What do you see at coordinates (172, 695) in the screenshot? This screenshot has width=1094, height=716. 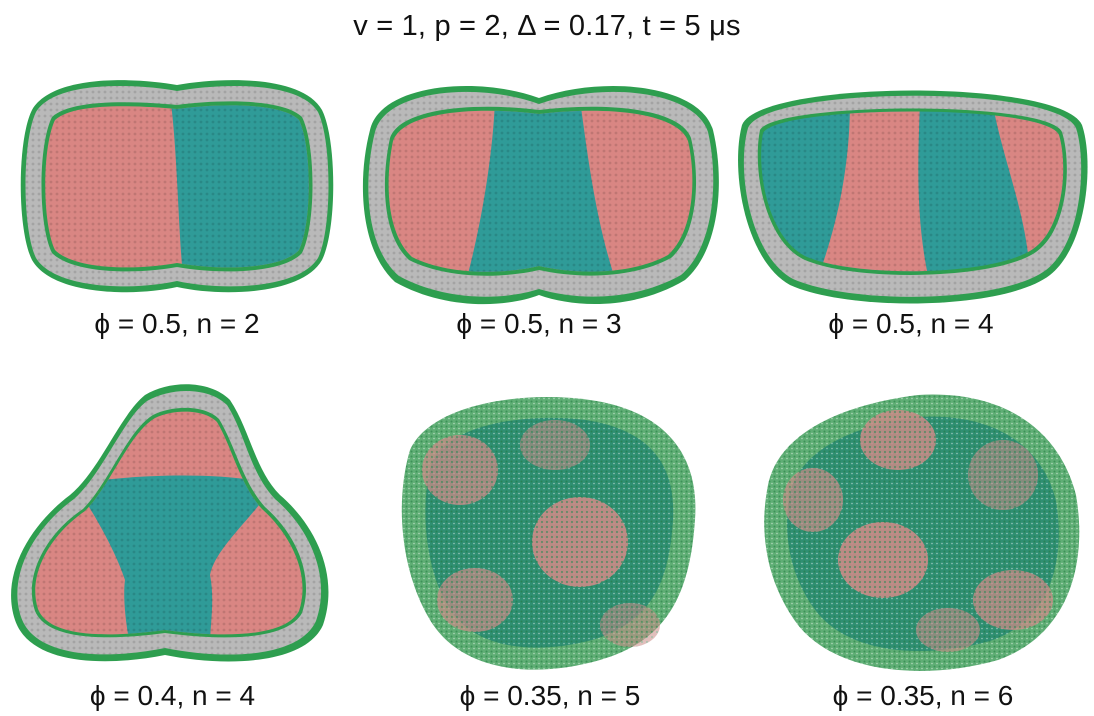 I see `panel-4-caption: ϕ = 0.4, n = 4` at bounding box center [172, 695].